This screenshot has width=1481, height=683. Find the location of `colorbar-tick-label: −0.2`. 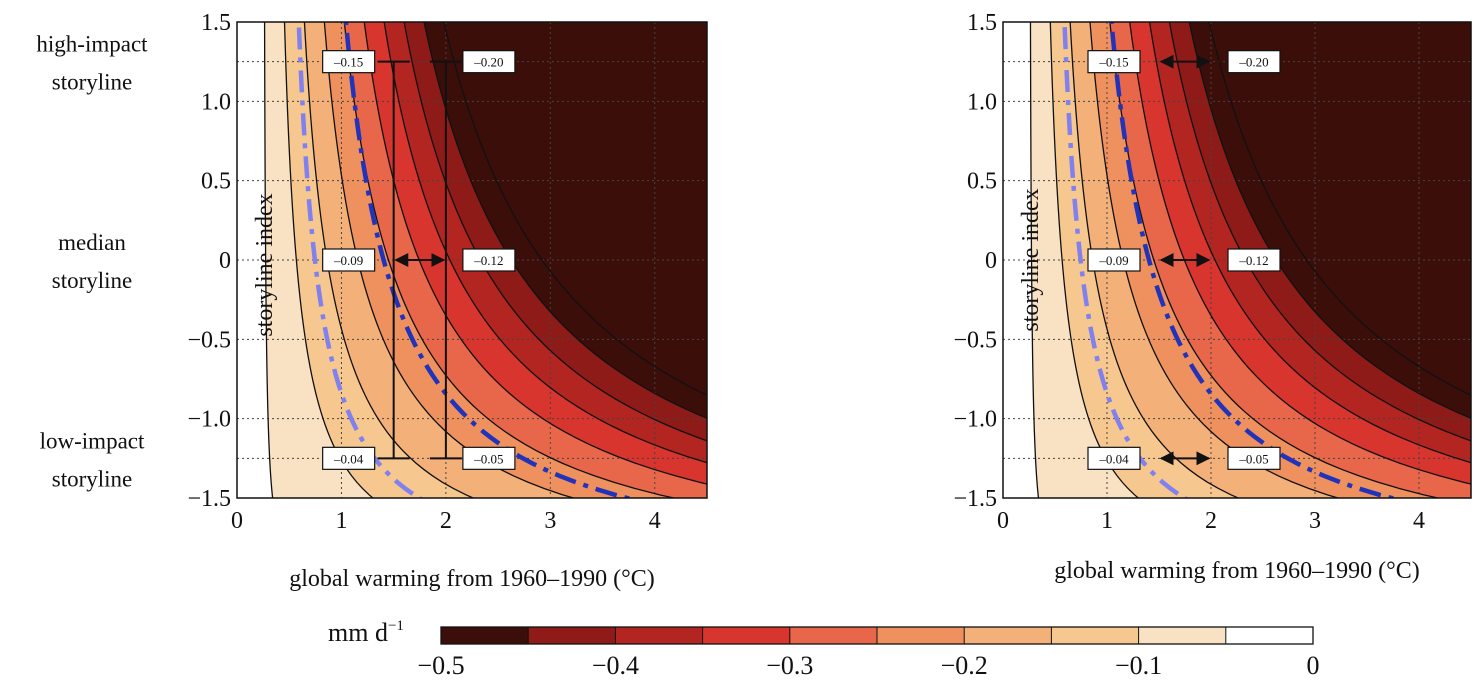

colorbar-tick-label: −0.2 is located at coordinates (964, 665).